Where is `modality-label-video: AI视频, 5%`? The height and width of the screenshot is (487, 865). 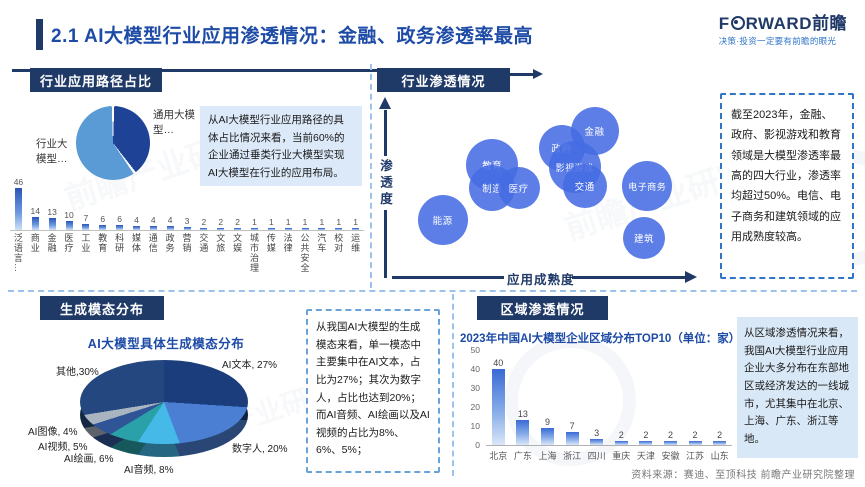
modality-label-video: AI视频, 5% is located at coordinates (63, 447).